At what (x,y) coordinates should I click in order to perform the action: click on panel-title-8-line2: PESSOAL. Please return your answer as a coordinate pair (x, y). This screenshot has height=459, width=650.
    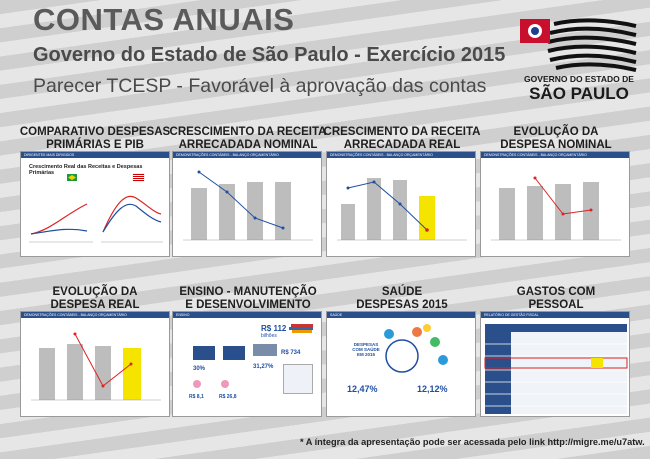
    Looking at the image, I should click on (556, 304).